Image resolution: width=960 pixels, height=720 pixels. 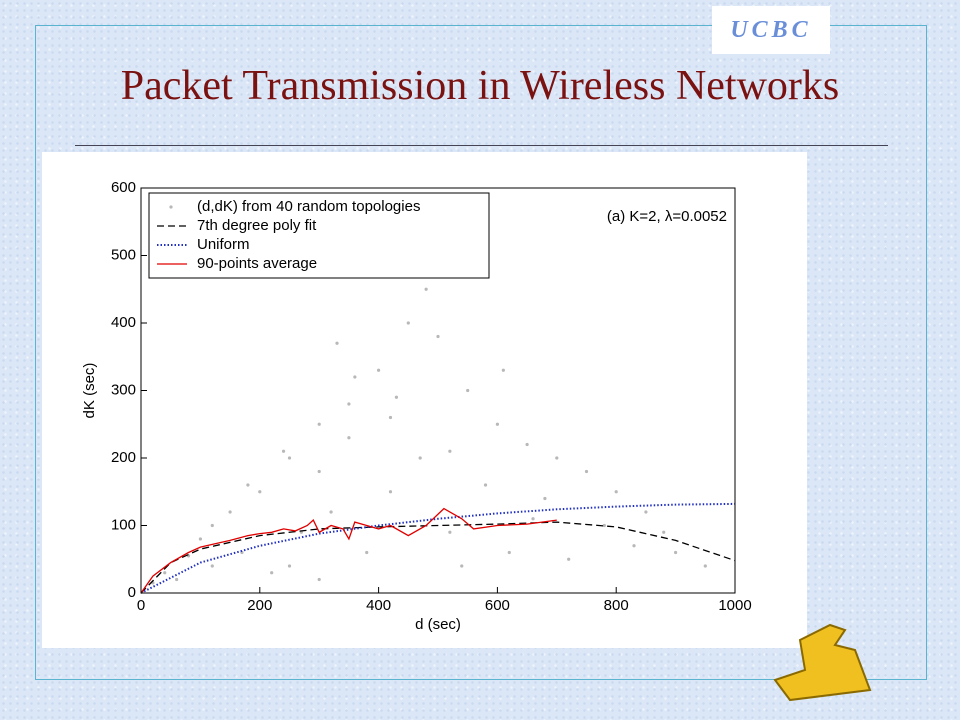 What do you see at coordinates (771, 30) in the screenshot?
I see `logo: UCBC` at bounding box center [771, 30].